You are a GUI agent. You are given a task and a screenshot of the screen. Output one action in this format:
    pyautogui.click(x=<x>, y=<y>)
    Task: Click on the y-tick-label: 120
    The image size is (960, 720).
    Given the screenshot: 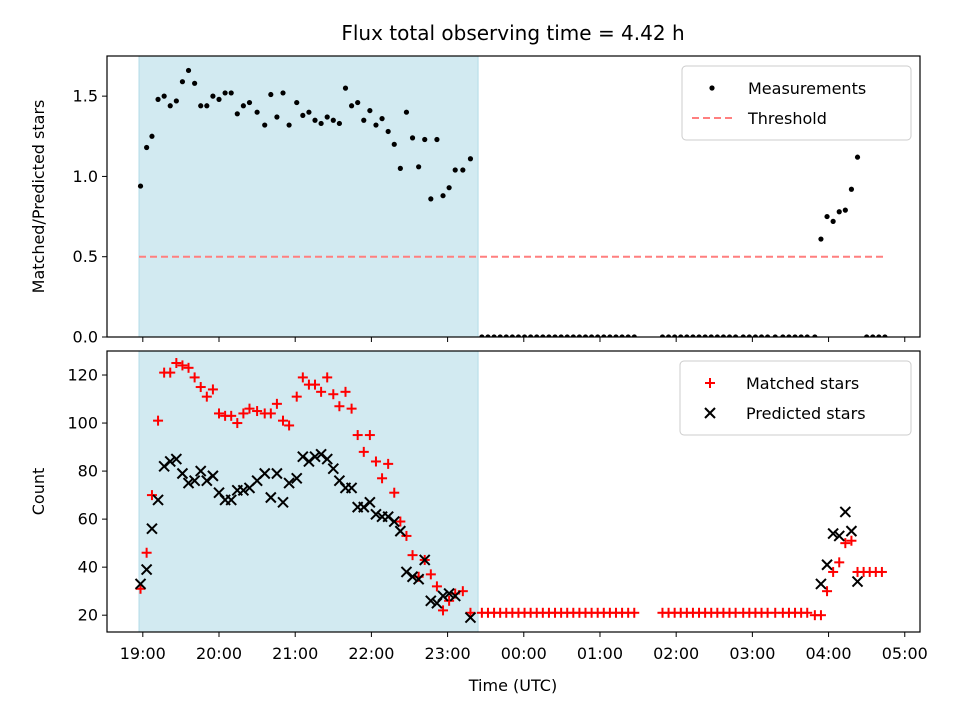 What is the action you would take?
    pyautogui.click(x=82, y=375)
    